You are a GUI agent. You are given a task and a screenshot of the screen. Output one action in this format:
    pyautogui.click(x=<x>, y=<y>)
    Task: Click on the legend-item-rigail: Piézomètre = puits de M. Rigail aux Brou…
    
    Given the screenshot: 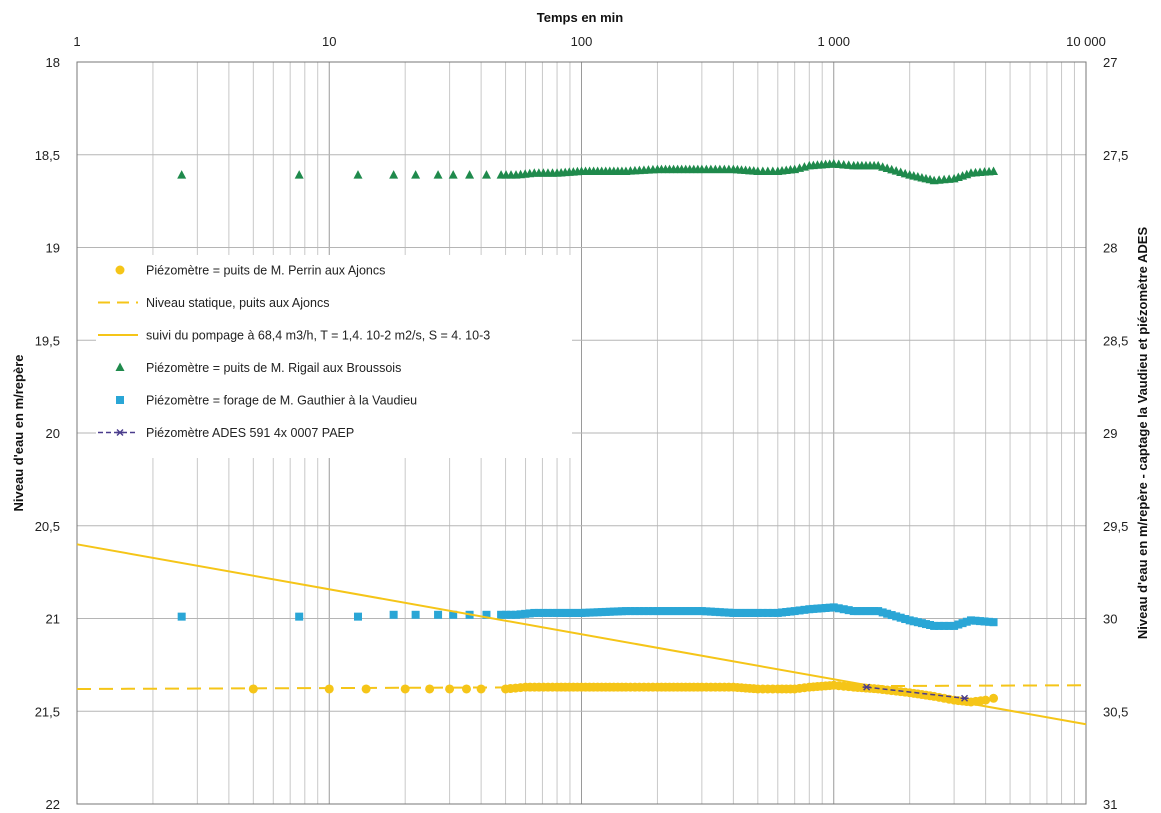 What is the action you would take?
    pyautogui.click(x=258, y=368)
    